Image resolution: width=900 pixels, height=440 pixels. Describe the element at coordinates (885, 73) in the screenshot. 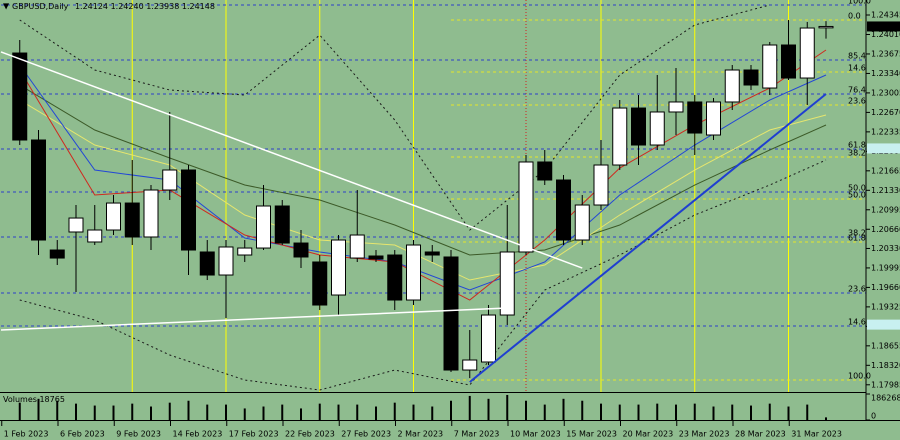

I see `y-tick-label: 1.23340` at that location.